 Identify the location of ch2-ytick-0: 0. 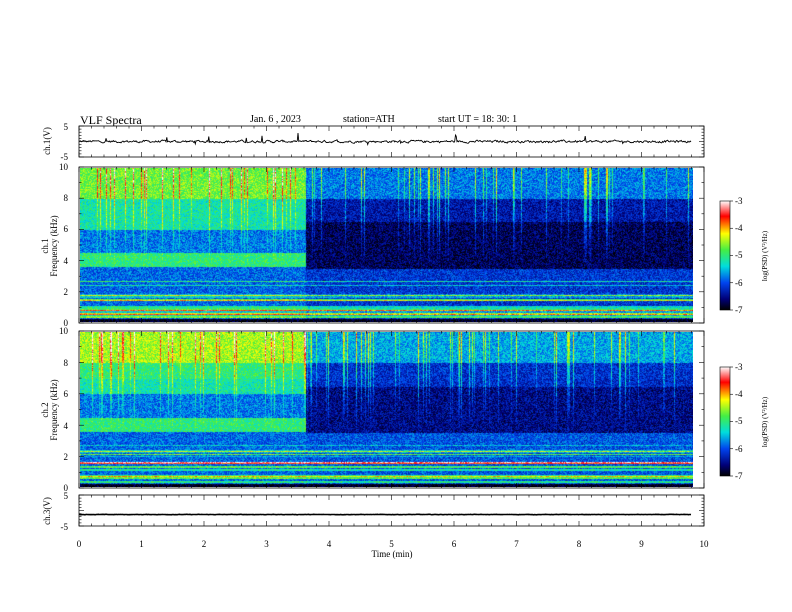
(66, 488).